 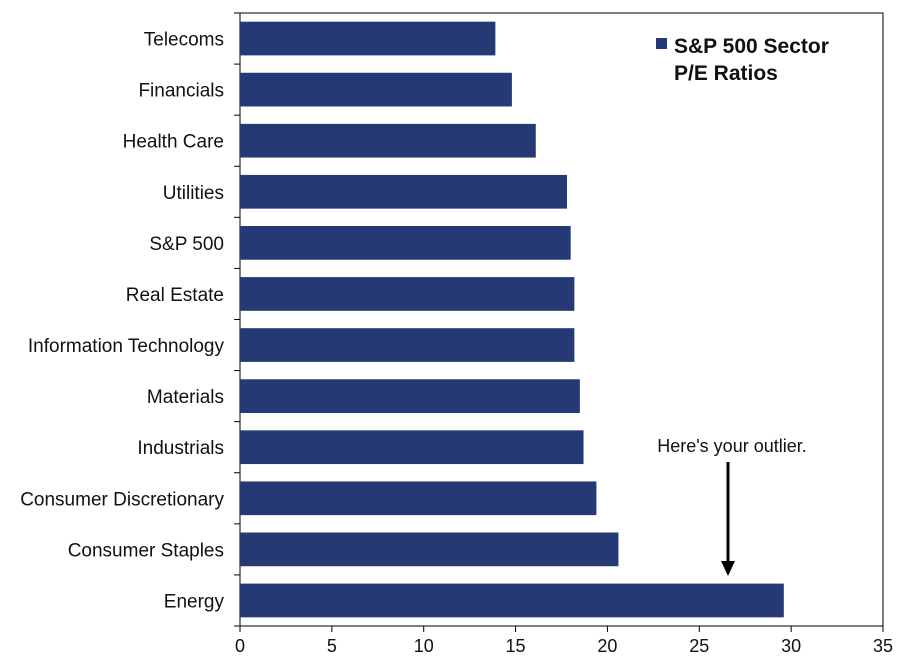 What do you see at coordinates (424, 646) in the screenshot?
I see `x-tick-label: 10` at bounding box center [424, 646].